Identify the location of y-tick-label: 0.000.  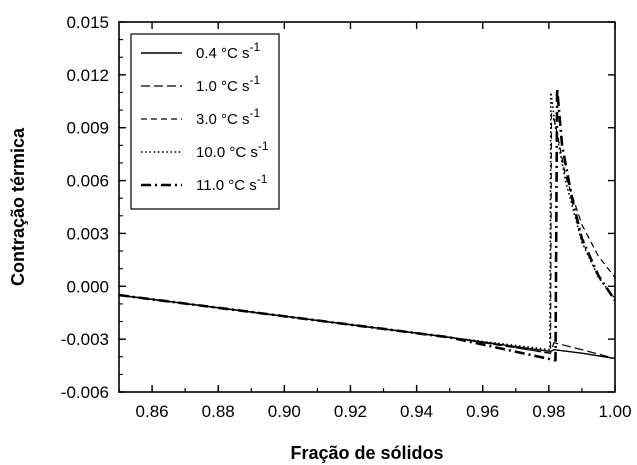
(87, 286).